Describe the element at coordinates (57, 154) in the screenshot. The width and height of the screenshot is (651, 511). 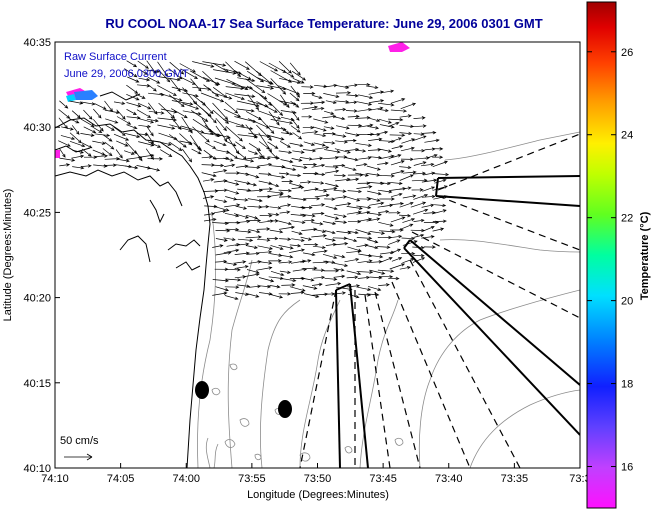
I see `sst-patch` at that location.